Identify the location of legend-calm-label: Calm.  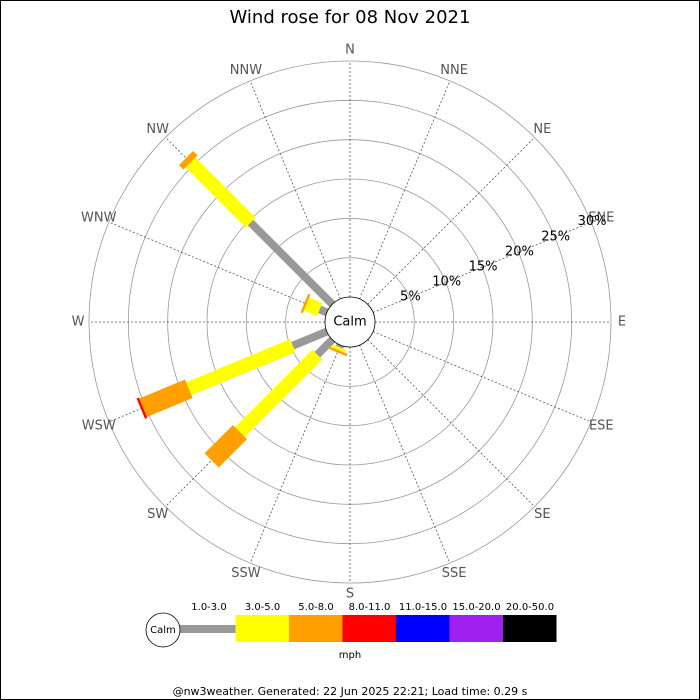
(163, 630).